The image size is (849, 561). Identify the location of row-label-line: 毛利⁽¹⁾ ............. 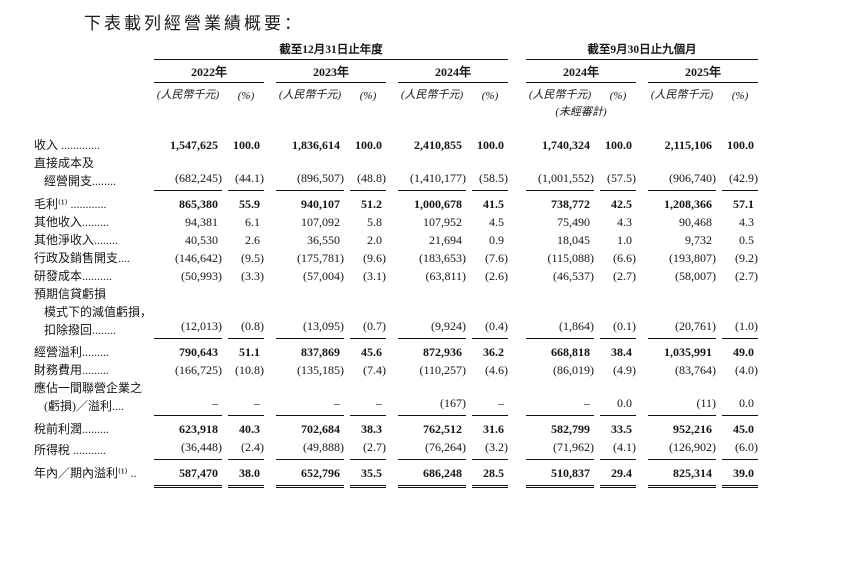
(70, 203).